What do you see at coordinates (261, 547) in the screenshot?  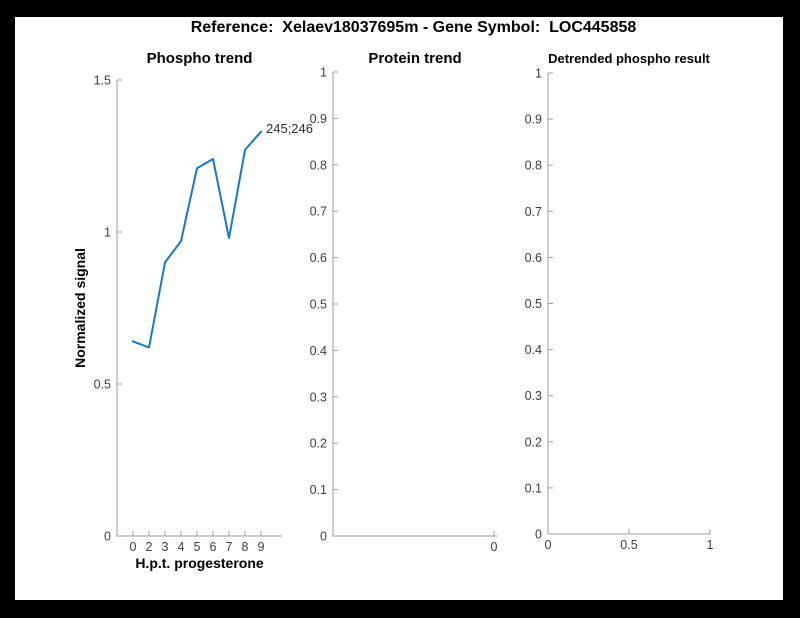 I see `x-tick-label: 9` at bounding box center [261, 547].